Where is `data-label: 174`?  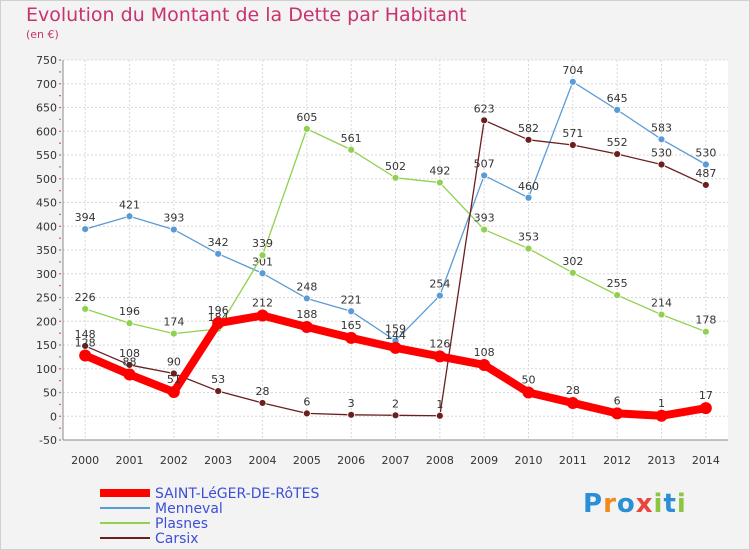
data-label: 174 is located at coordinates (173, 322).